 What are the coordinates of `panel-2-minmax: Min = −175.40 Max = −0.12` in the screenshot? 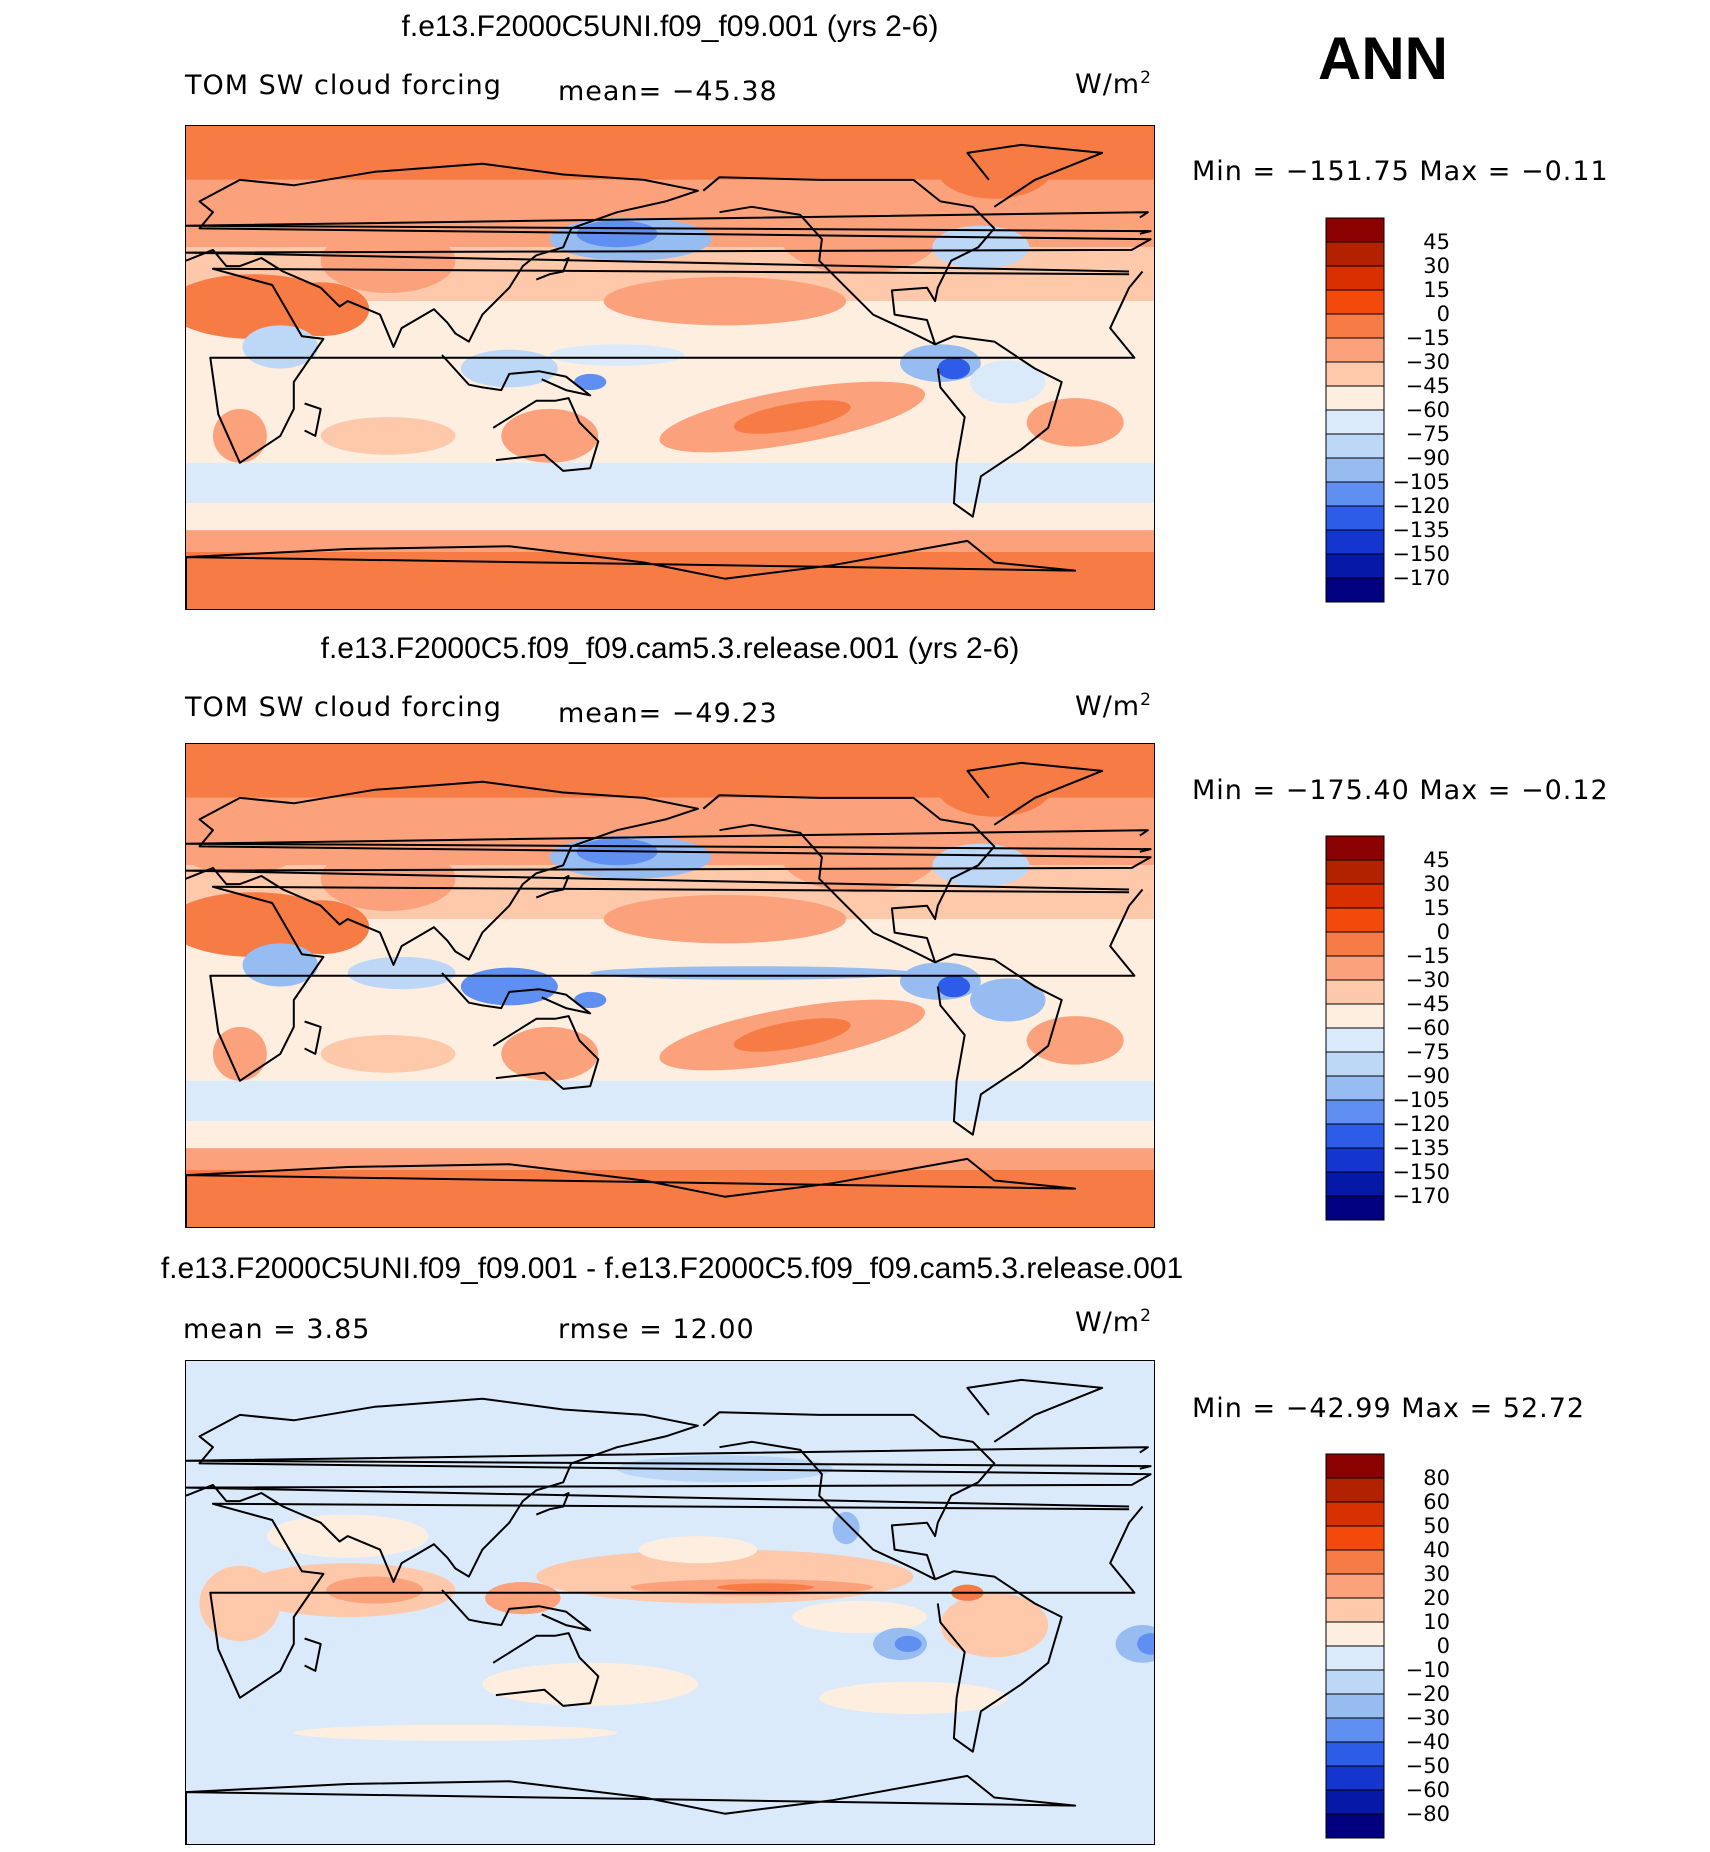 It's located at (1400, 790).